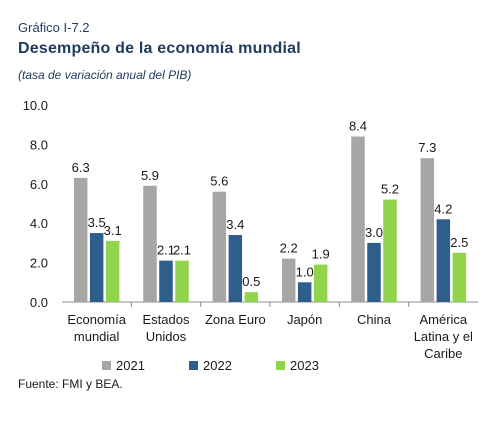  I want to click on category-label: Estados, so click(166, 319).